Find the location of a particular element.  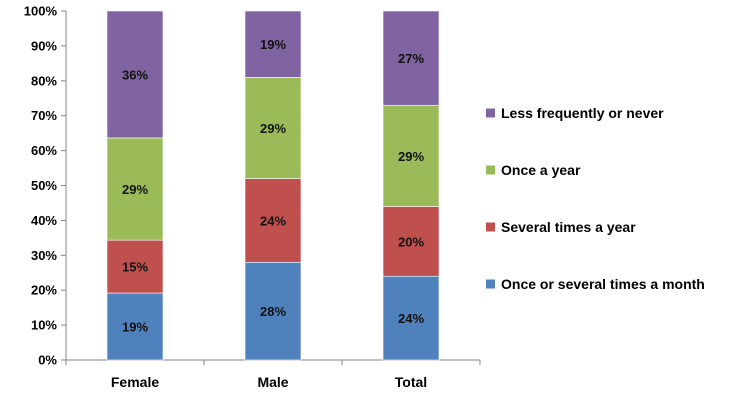

y-tick-label: 100% is located at coordinates (41, 11).